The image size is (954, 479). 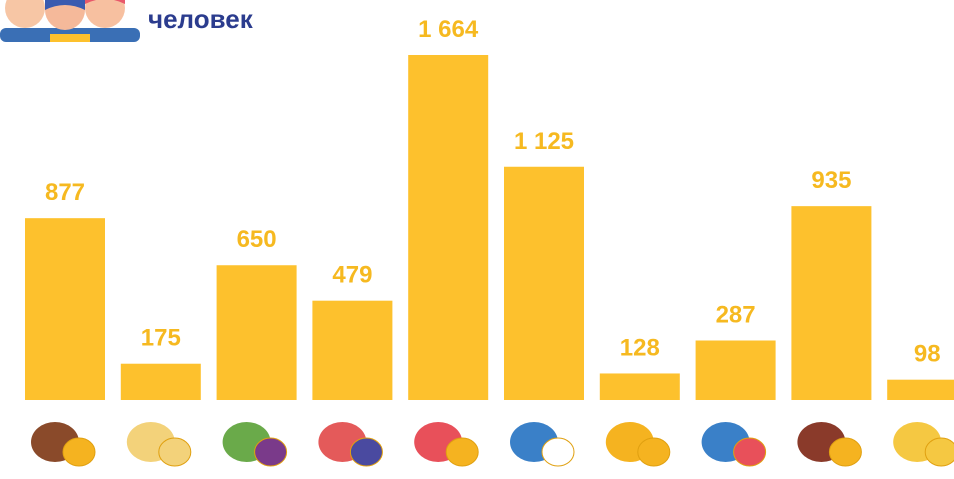 I want to click on value-label: 1 125, so click(x=544, y=141).